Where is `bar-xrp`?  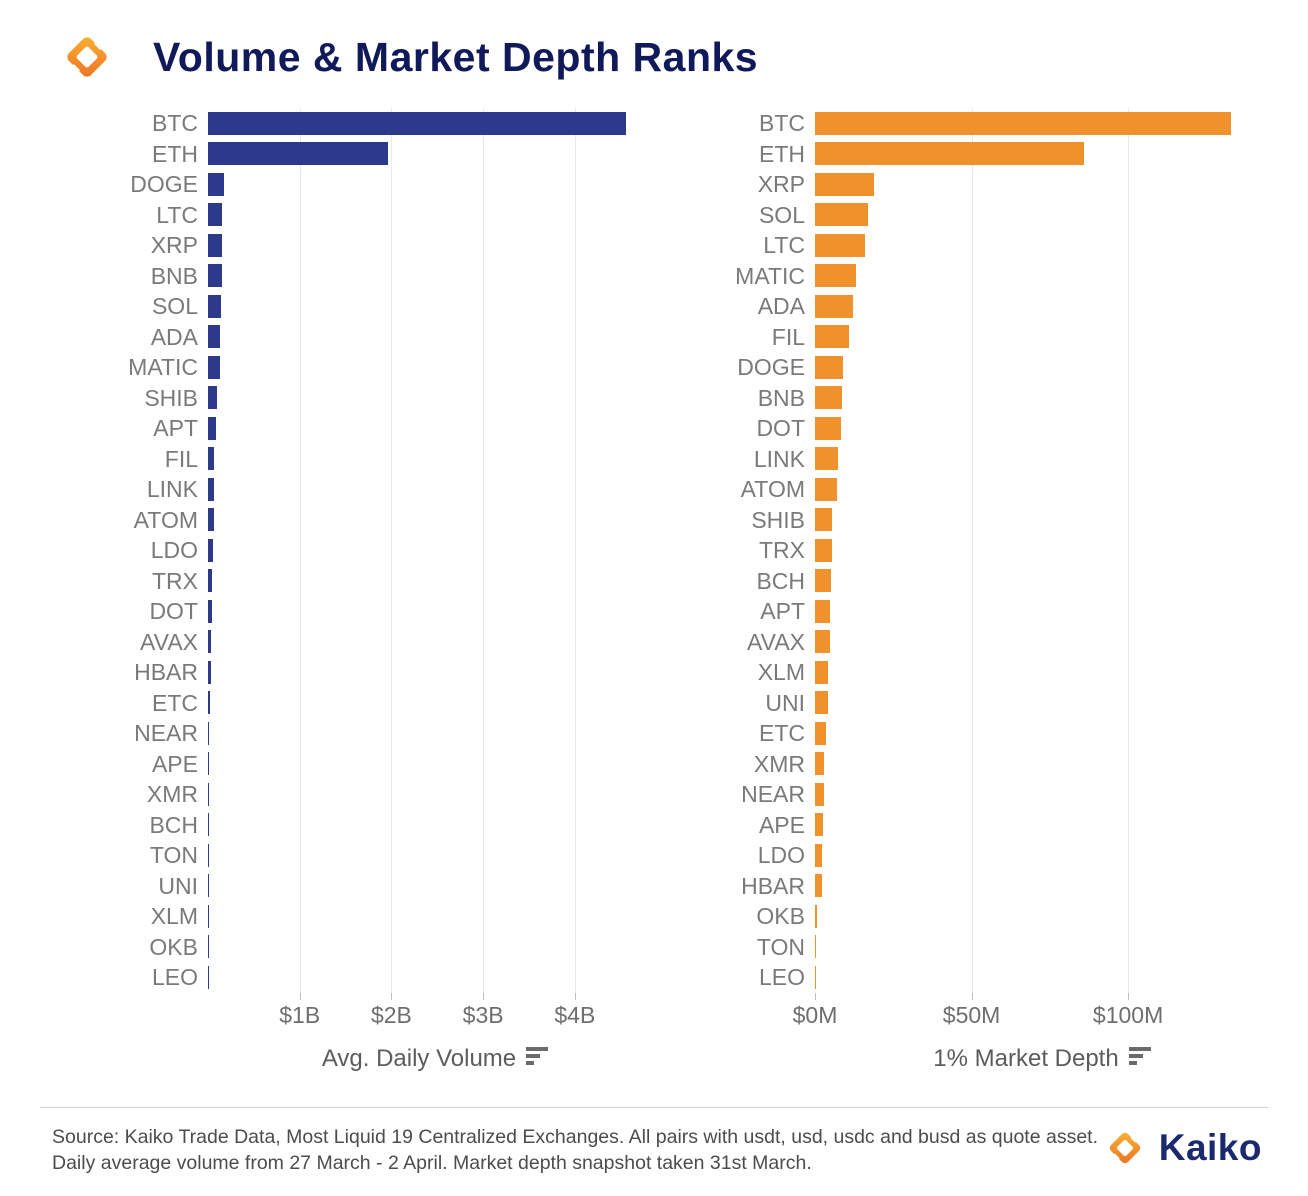 bar-xrp is located at coordinates (845, 184).